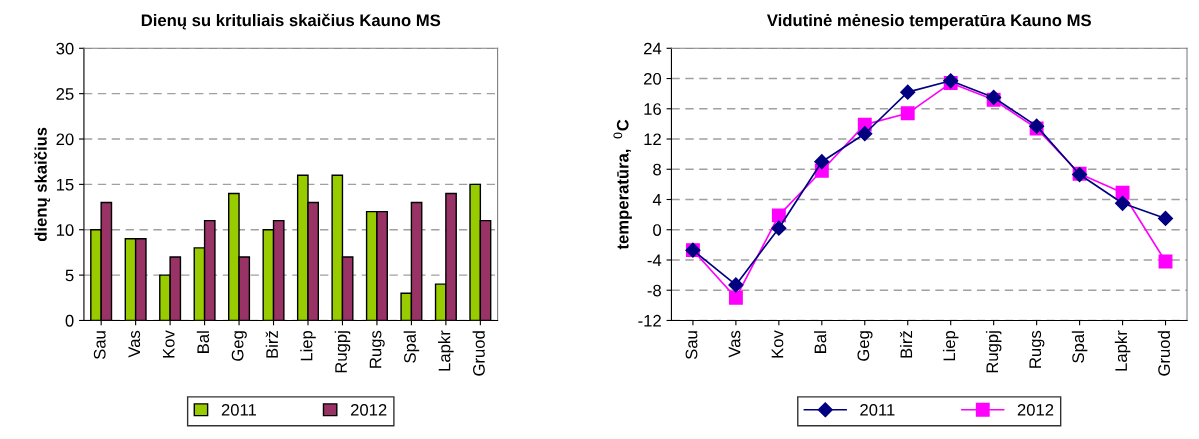 The height and width of the screenshot is (439, 1199). What do you see at coordinates (65, 184) in the screenshot?
I see `y-tick-label: 15` at bounding box center [65, 184].